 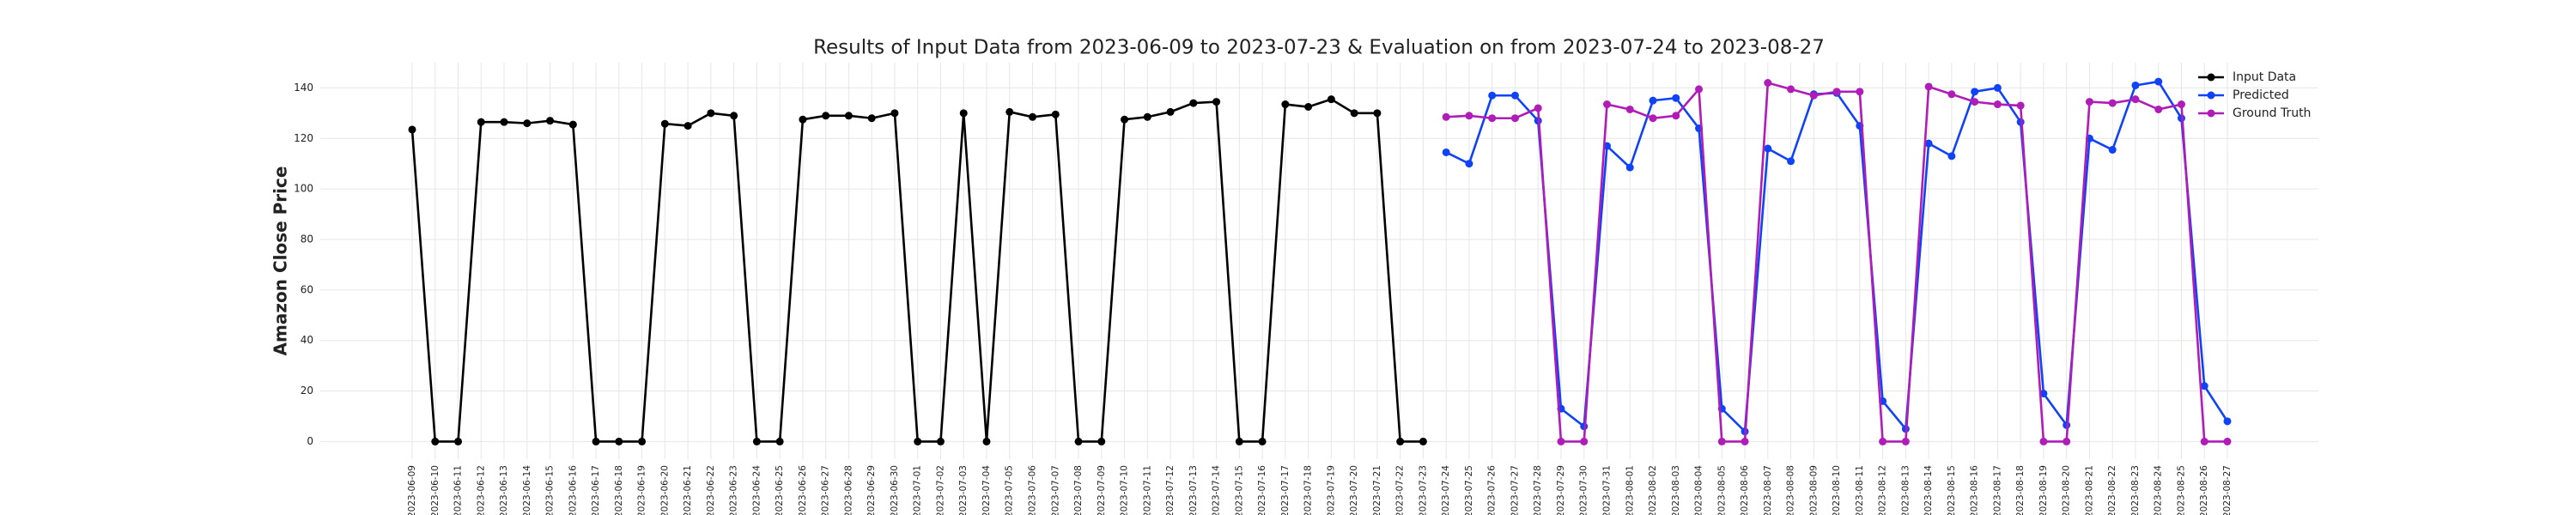 What do you see at coordinates (826, 490) in the screenshot?
I see `x-tick-label: 2023-06-27` at bounding box center [826, 490].